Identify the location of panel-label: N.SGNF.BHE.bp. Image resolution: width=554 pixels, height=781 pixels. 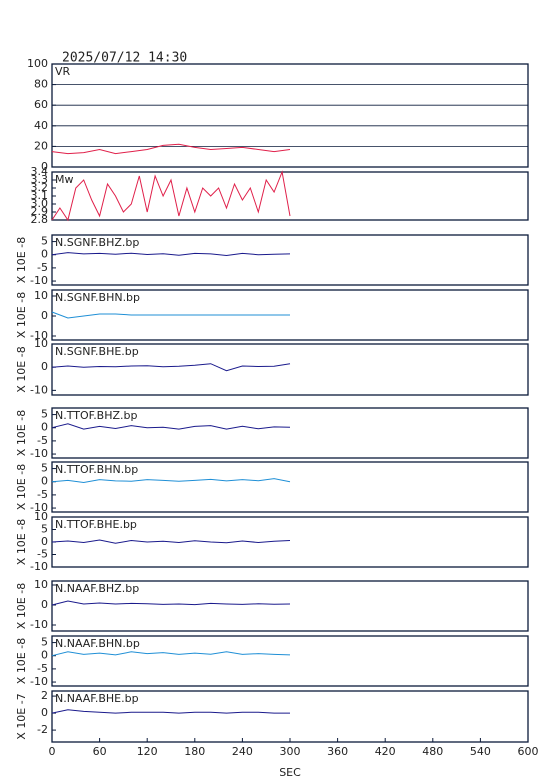
(97, 351).